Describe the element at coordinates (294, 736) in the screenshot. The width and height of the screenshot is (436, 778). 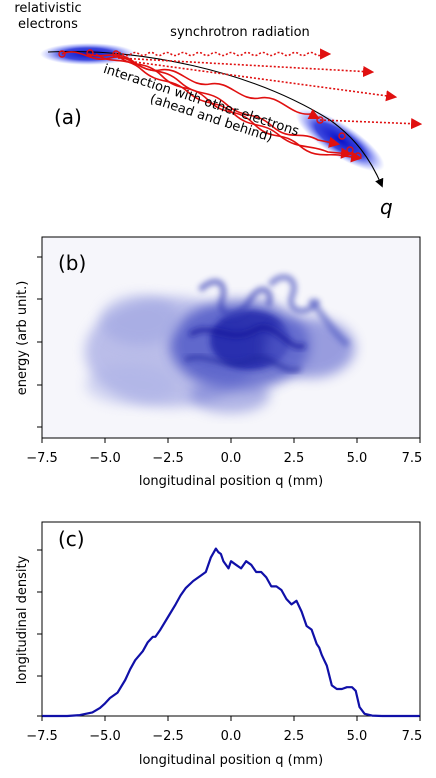
I see `panel-c-xtick-label: 2.5` at that location.